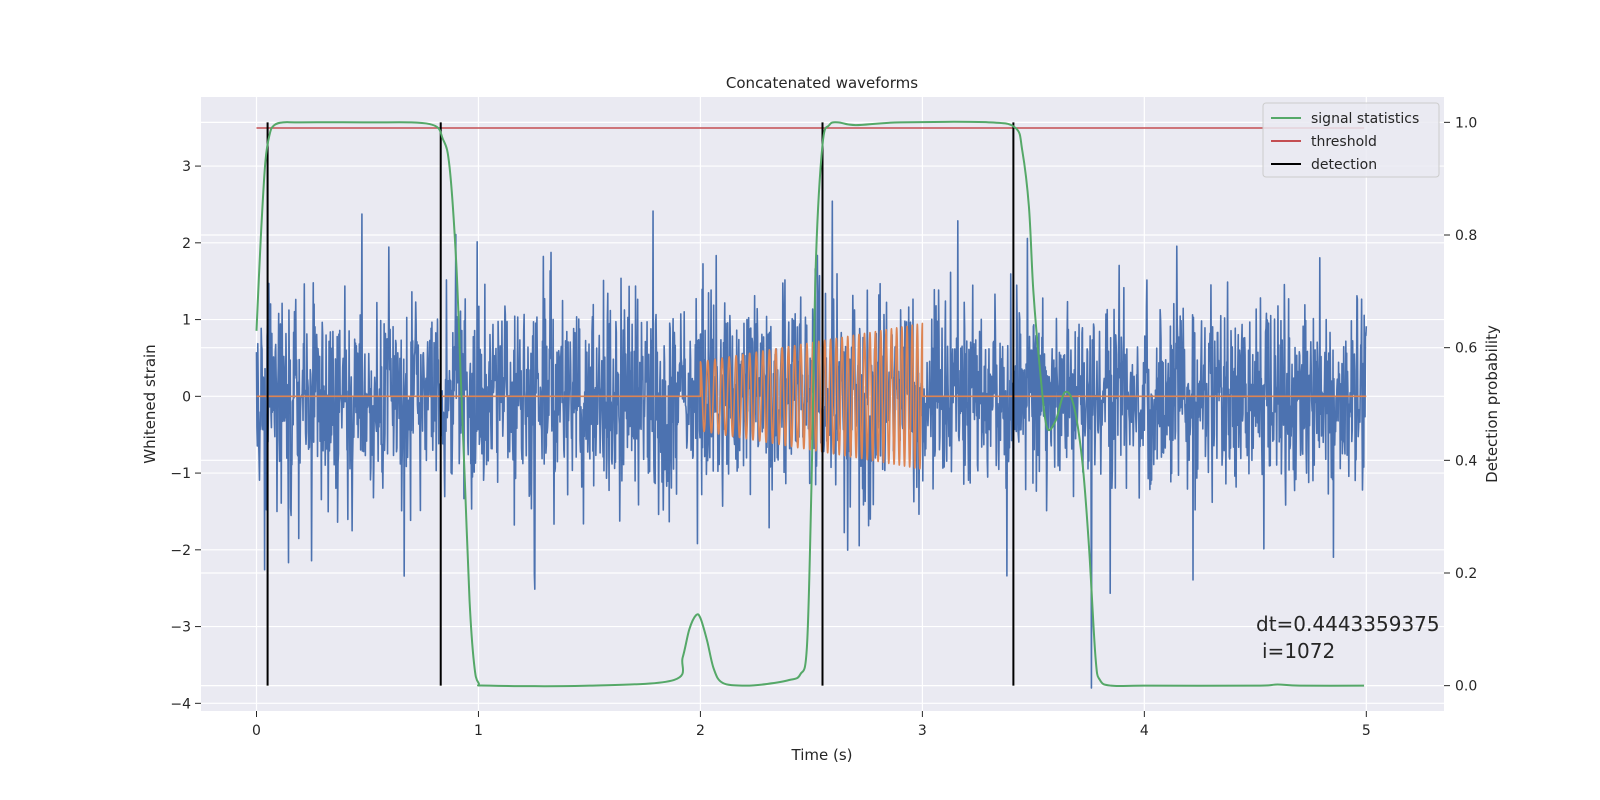  What do you see at coordinates (186, 167) in the screenshot?
I see `y-left-tick-label: 3` at bounding box center [186, 167].